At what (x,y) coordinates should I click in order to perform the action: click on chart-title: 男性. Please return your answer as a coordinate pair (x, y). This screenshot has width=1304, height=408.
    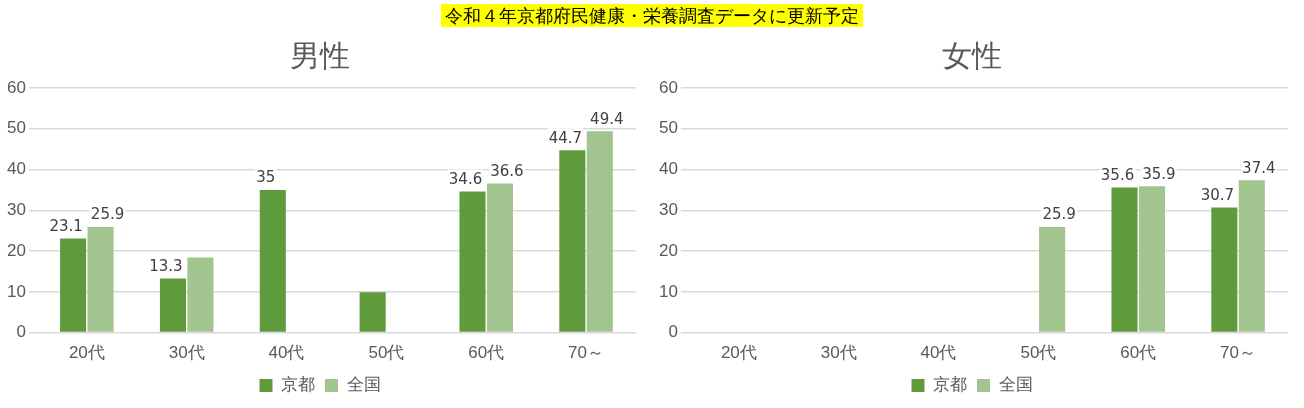
    Looking at the image, I should click on (320, 55).